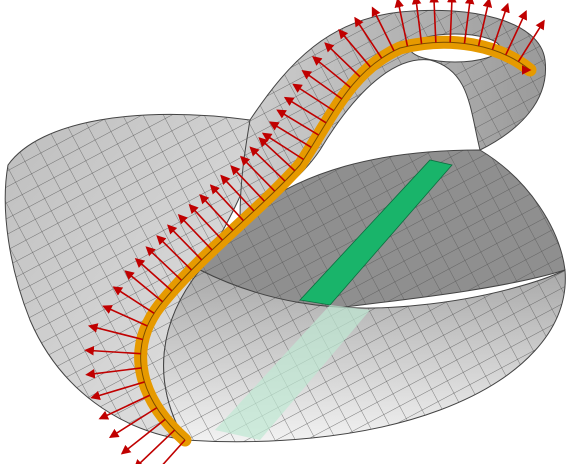 The height and width of the screenshot is (464, 579). Describe the element at coordinates (376, 232) in the screenshot. I see `green-strip` at that location.